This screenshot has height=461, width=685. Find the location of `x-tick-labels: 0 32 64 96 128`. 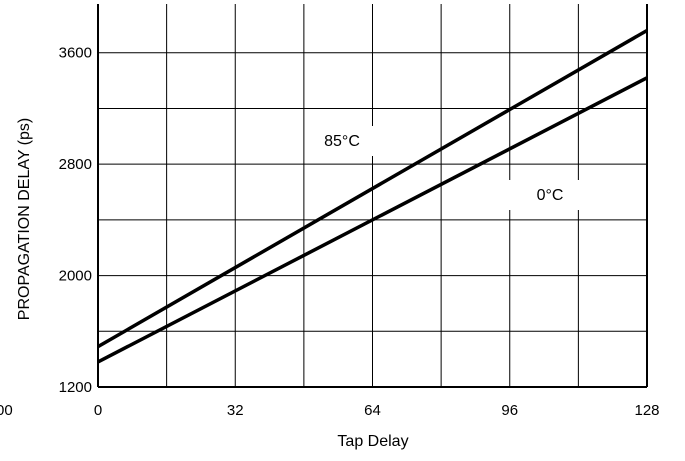

x-tick-labels: 0 32 64 96 128 is located at coordinates (377, 410).